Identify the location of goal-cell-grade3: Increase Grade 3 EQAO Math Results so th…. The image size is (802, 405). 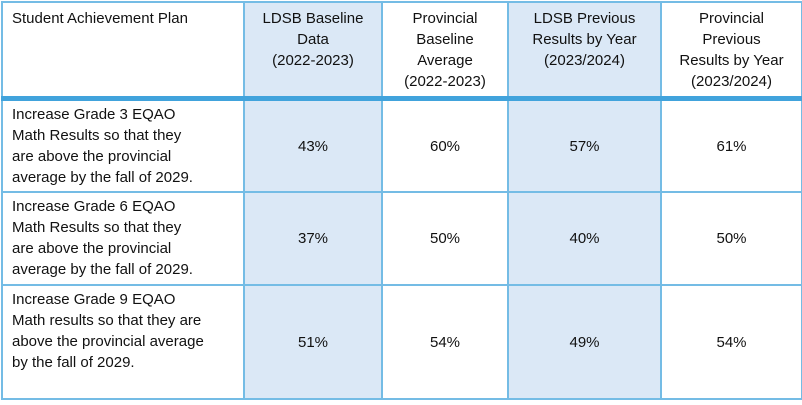
(123, 145).